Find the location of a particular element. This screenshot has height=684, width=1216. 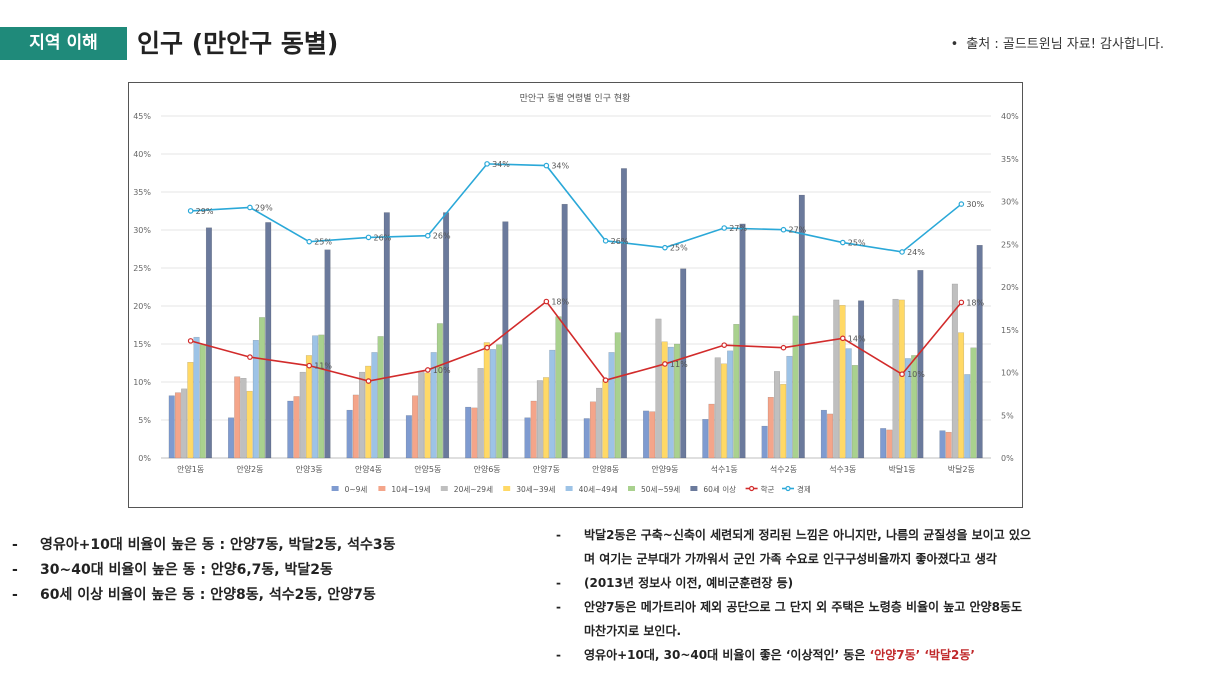

legend-label: 40세~49세 is located at coordinates (598, 489).